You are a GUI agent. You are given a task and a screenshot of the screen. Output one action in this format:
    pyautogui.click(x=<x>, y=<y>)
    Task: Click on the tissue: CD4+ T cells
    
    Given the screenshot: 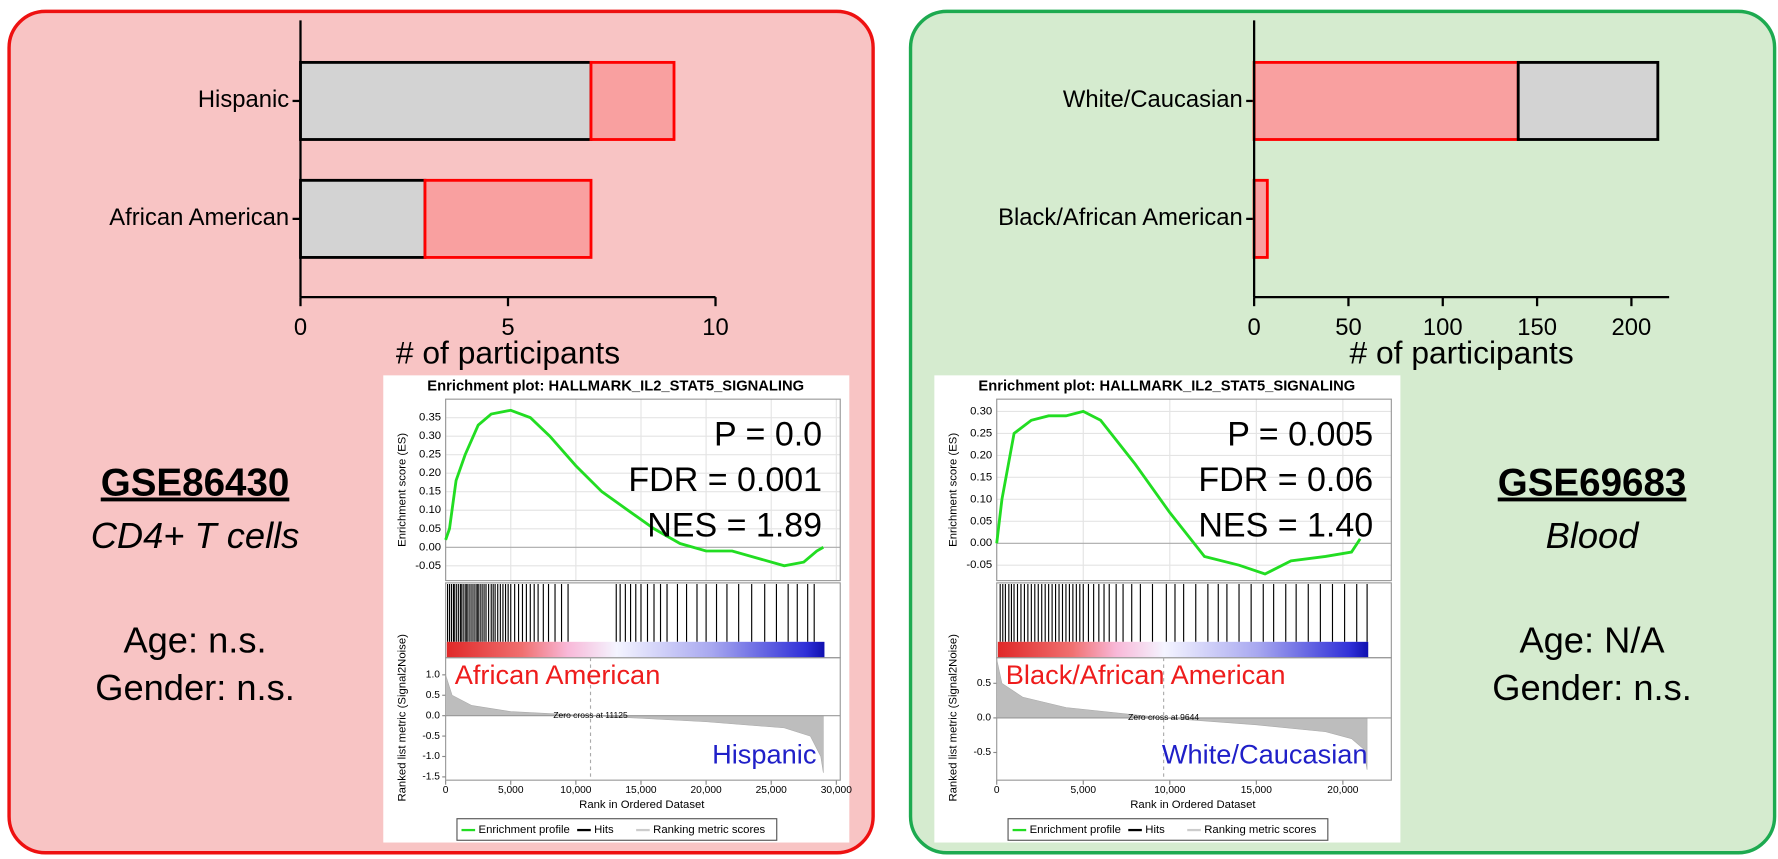 What is the action you would take?
    pyautogui.click(x=195, y=535)
    